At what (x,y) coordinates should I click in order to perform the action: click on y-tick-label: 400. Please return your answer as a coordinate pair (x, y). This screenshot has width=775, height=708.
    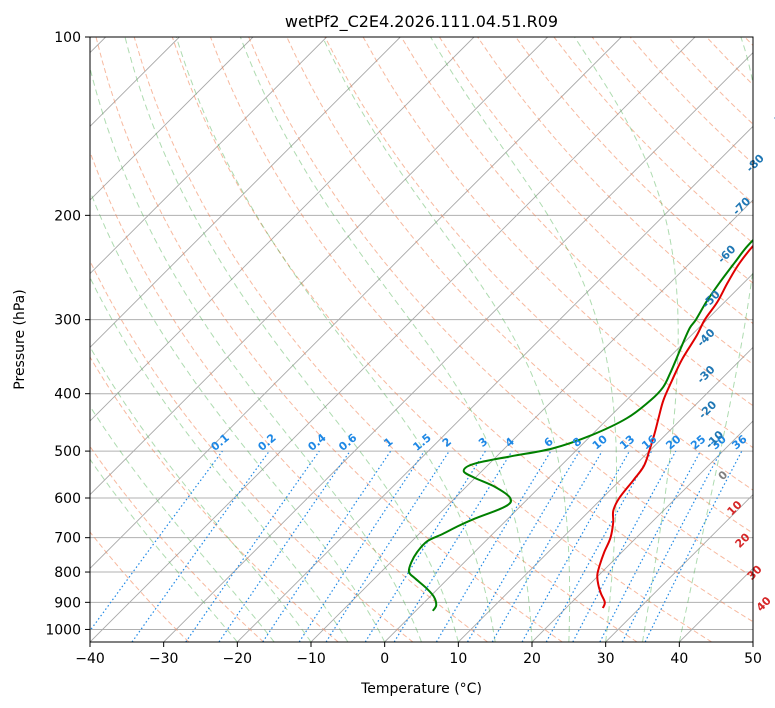
    Looking at the image, I should click on (67, 395).